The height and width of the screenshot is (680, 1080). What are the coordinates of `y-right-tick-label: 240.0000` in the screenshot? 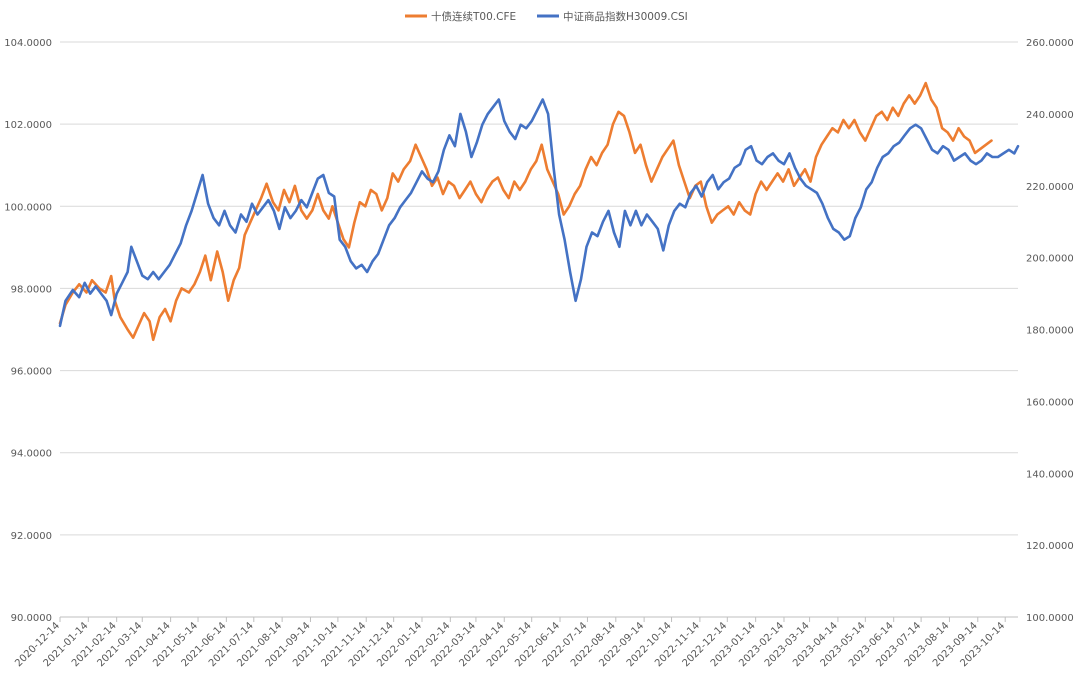 It's located at (1050, 115).